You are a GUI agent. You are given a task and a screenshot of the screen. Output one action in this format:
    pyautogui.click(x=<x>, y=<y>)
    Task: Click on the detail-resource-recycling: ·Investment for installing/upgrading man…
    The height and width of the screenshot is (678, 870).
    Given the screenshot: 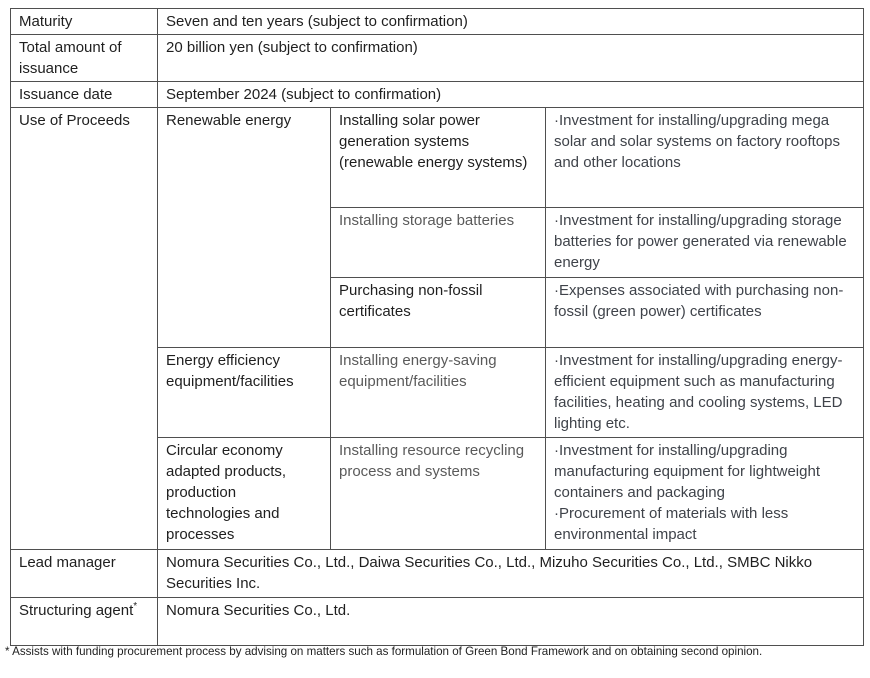 What is the action you would take?
    pyautogui.click(x=704, y=493)
    